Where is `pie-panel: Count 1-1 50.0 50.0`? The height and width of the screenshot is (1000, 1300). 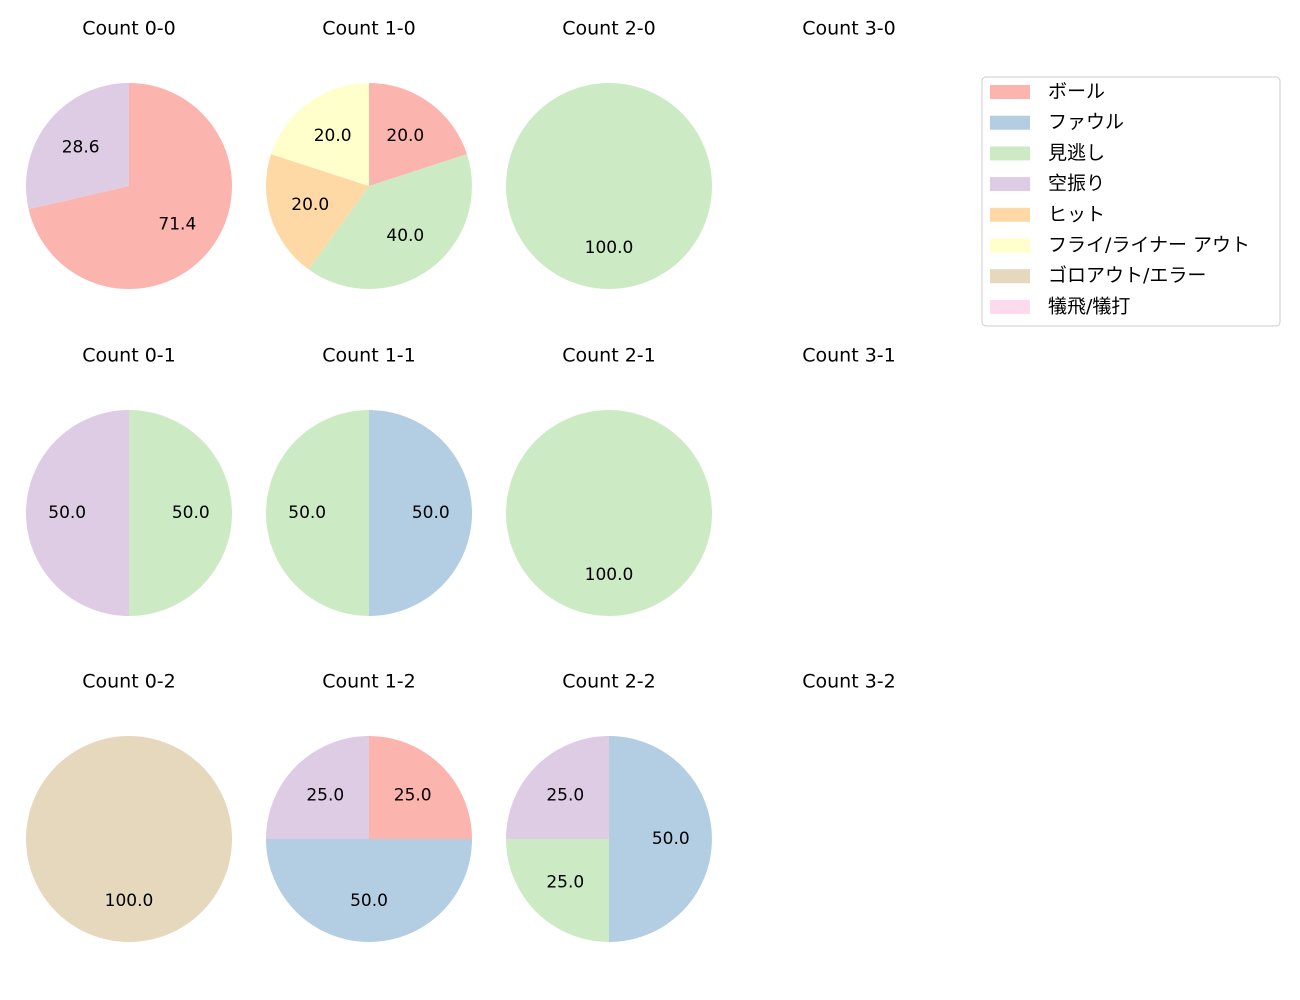 pie-panel: Count 1-1 50.0 50.0 is located at coordinates (369, 480).